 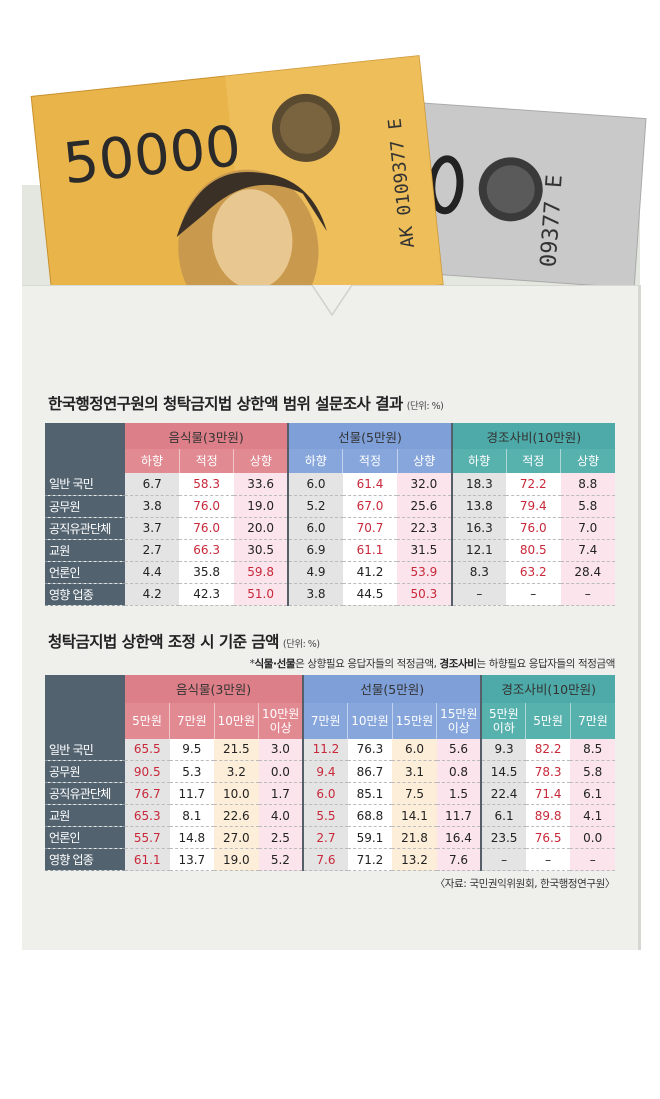 I want to click on note-end: 는 하향필요 응답자들의 적정금액, so click(x=546, y=663).